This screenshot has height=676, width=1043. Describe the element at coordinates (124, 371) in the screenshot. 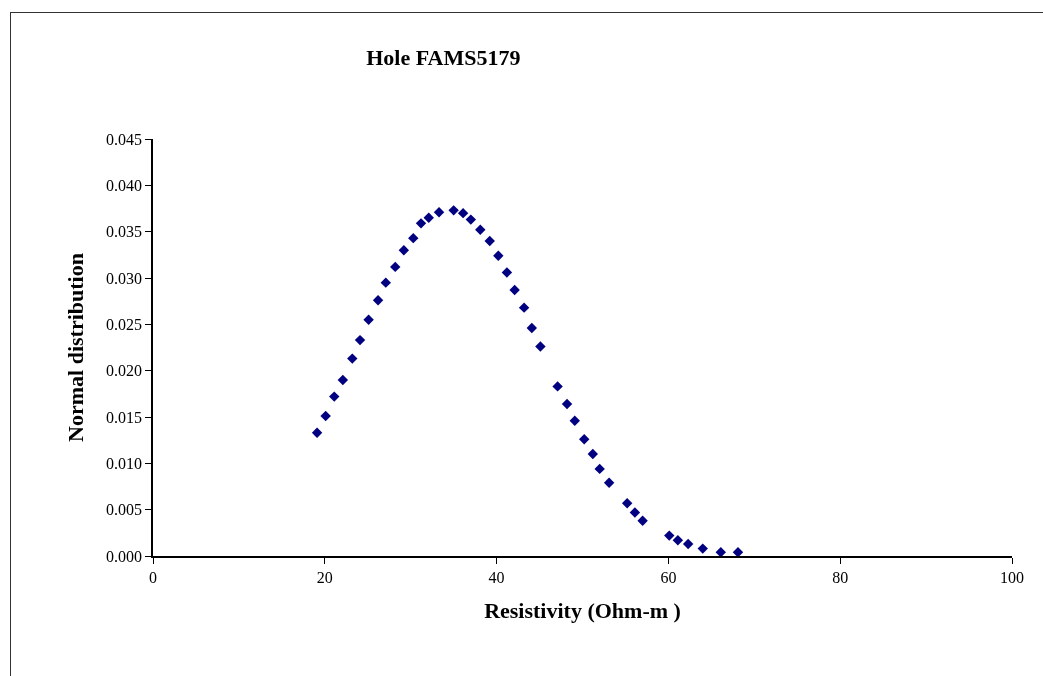

I see `y-tick-label: 0.020` at that location.